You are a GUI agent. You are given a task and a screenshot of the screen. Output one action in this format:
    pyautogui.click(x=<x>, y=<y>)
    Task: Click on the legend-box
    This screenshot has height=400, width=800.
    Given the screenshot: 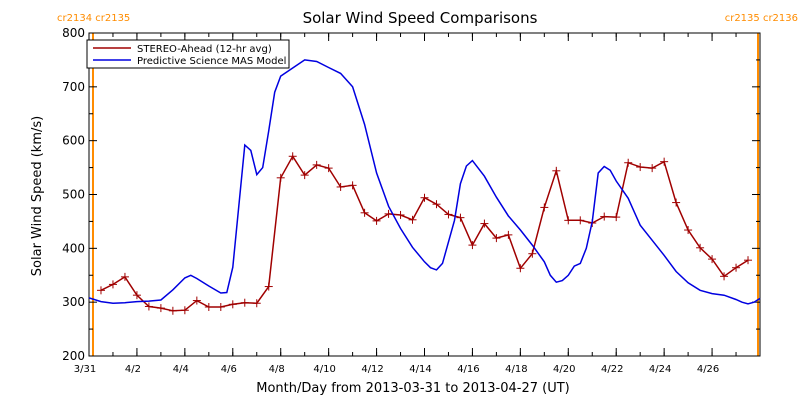 What is the action you would take?
    pyautogui.click(x=188, y=54)
    